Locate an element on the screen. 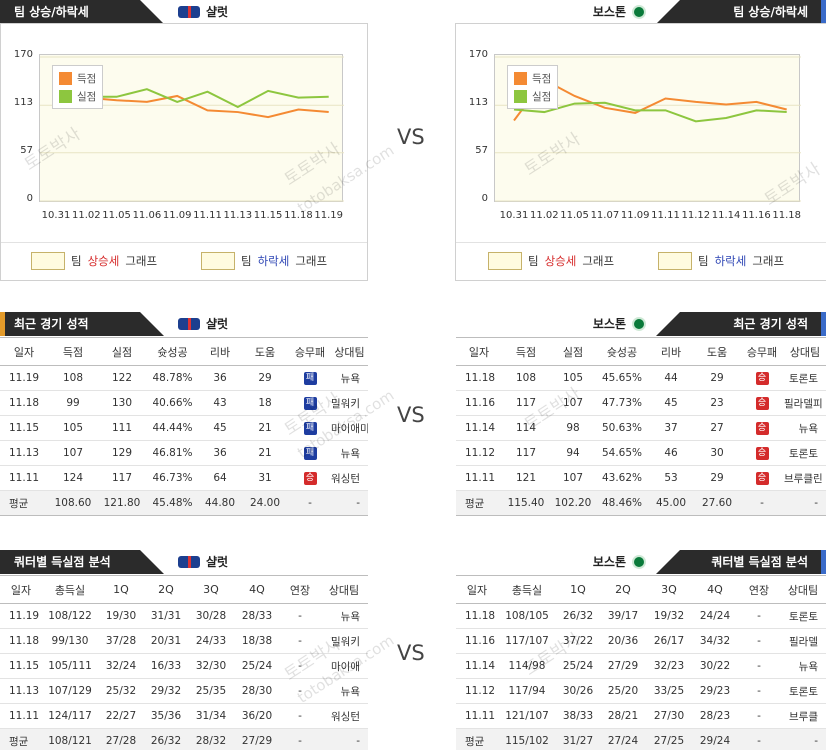 The height and width of the screenshot is (750, 826). column-header: 4Q is located at coordinates (257, 589).